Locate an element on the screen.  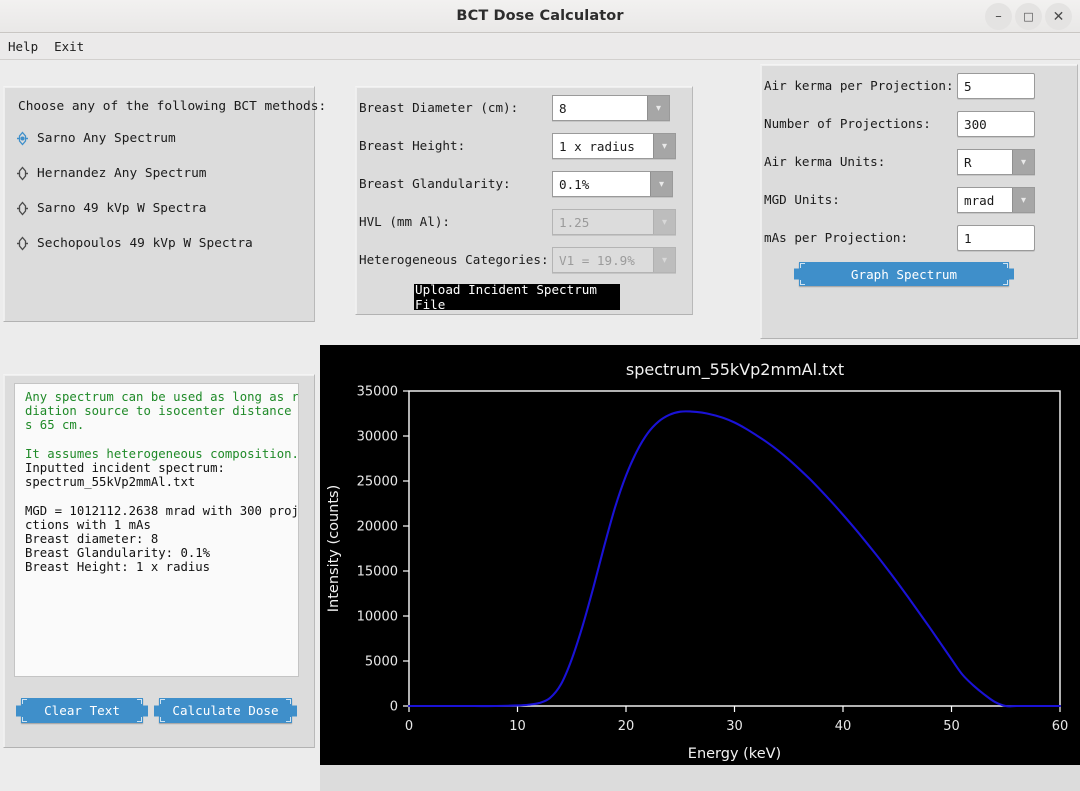
clear-text-button-label: Clear Text is located at coordinates (82, 710).